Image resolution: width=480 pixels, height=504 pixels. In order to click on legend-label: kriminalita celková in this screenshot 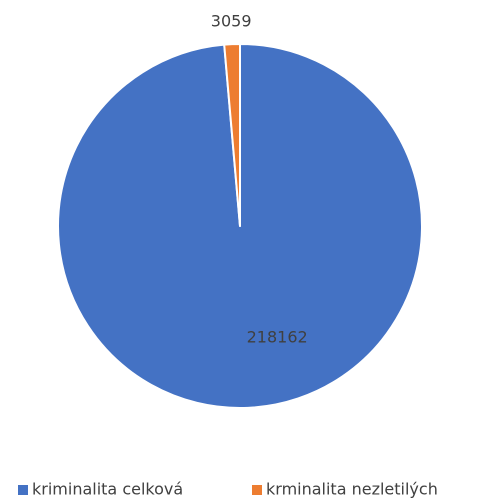, I will do `click(107, 489)`.